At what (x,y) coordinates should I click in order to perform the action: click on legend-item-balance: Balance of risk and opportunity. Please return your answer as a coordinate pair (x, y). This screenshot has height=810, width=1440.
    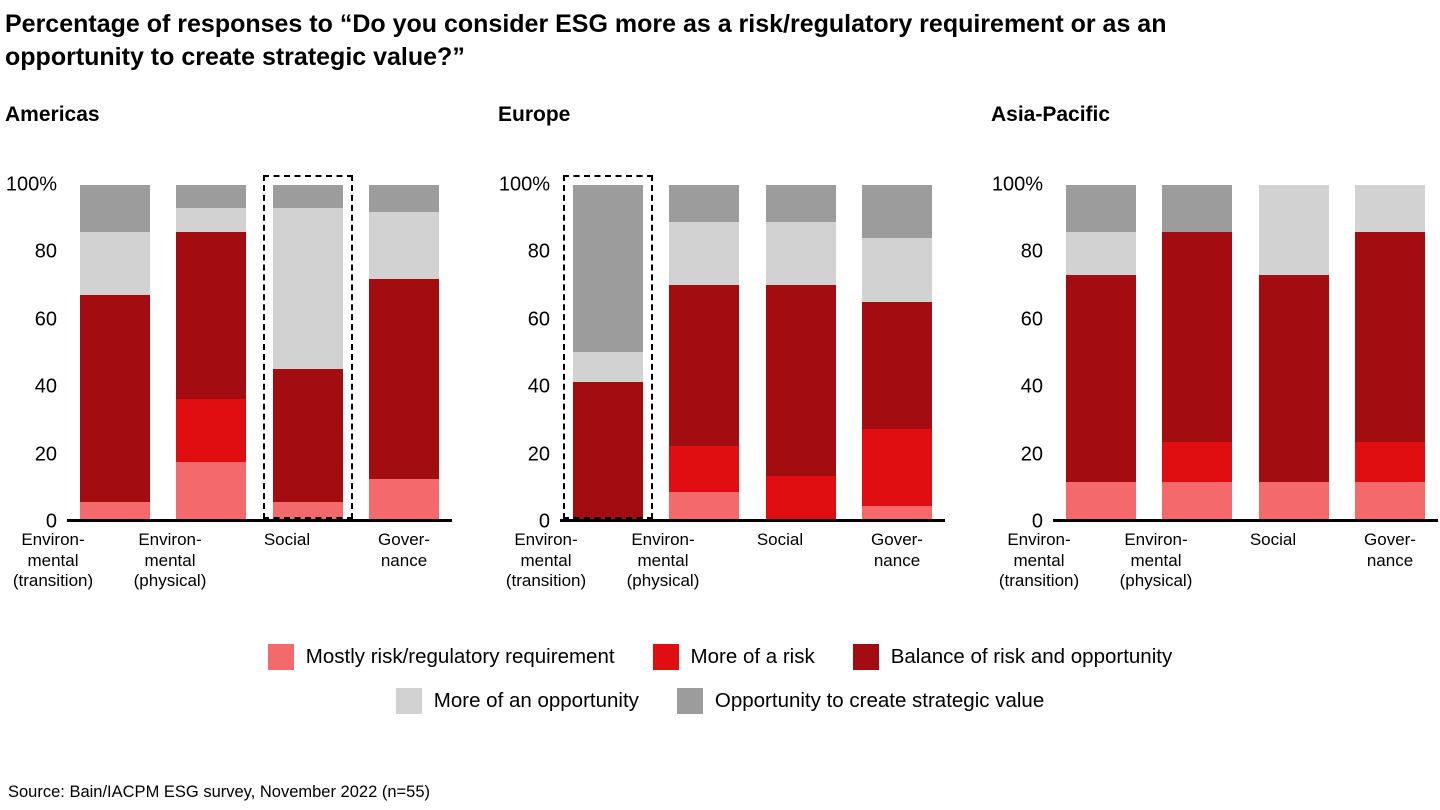
    Looking at the image, I should click on (1012, 657).